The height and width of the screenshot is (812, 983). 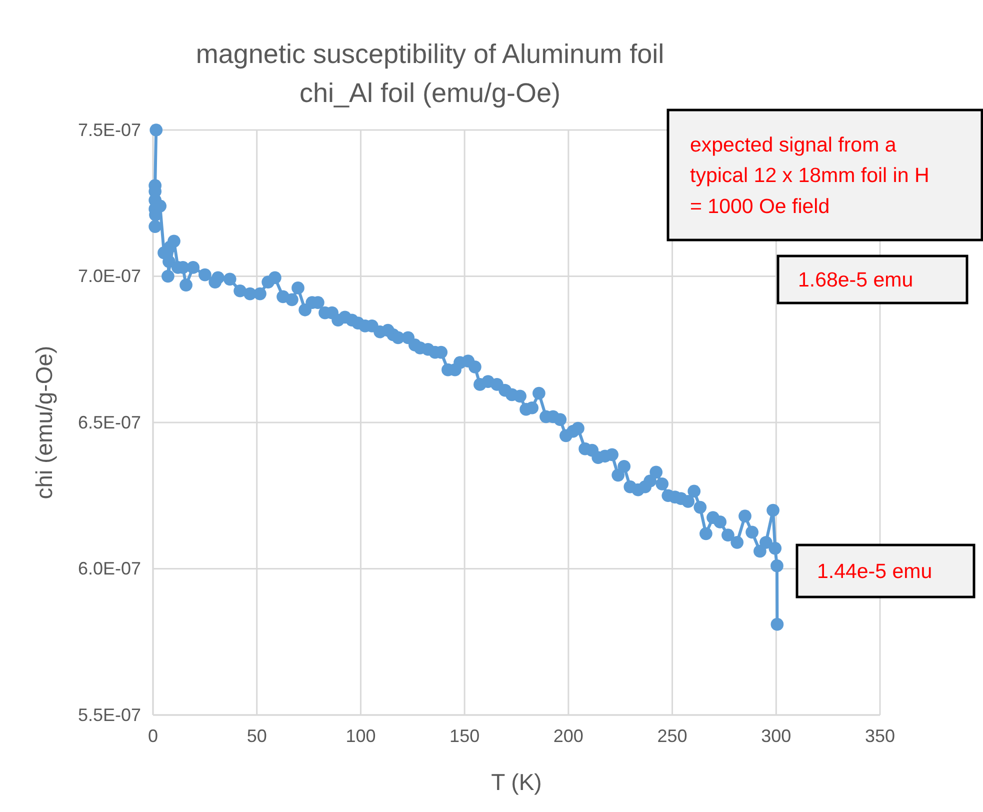 I want to click on x-tick-label: 200, so click(x=568, y=736).